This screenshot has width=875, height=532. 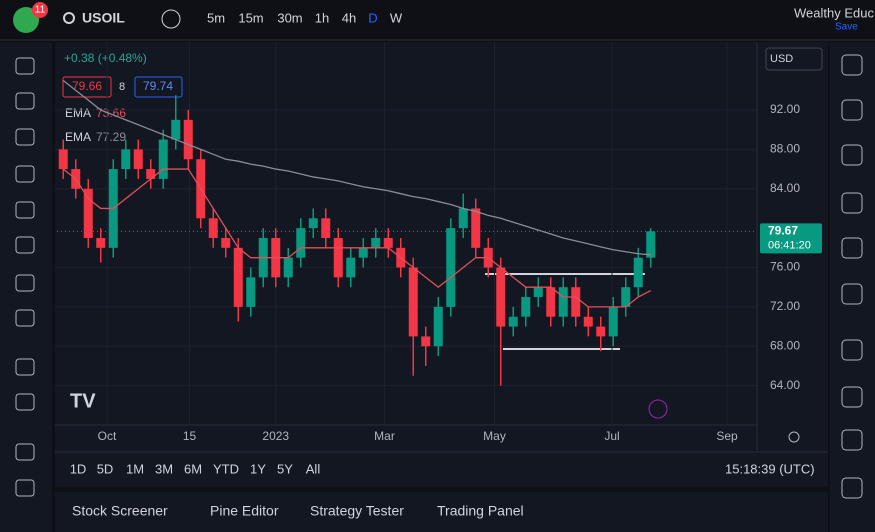 I want to click on left-toolbar, so click(x=26, y=287).